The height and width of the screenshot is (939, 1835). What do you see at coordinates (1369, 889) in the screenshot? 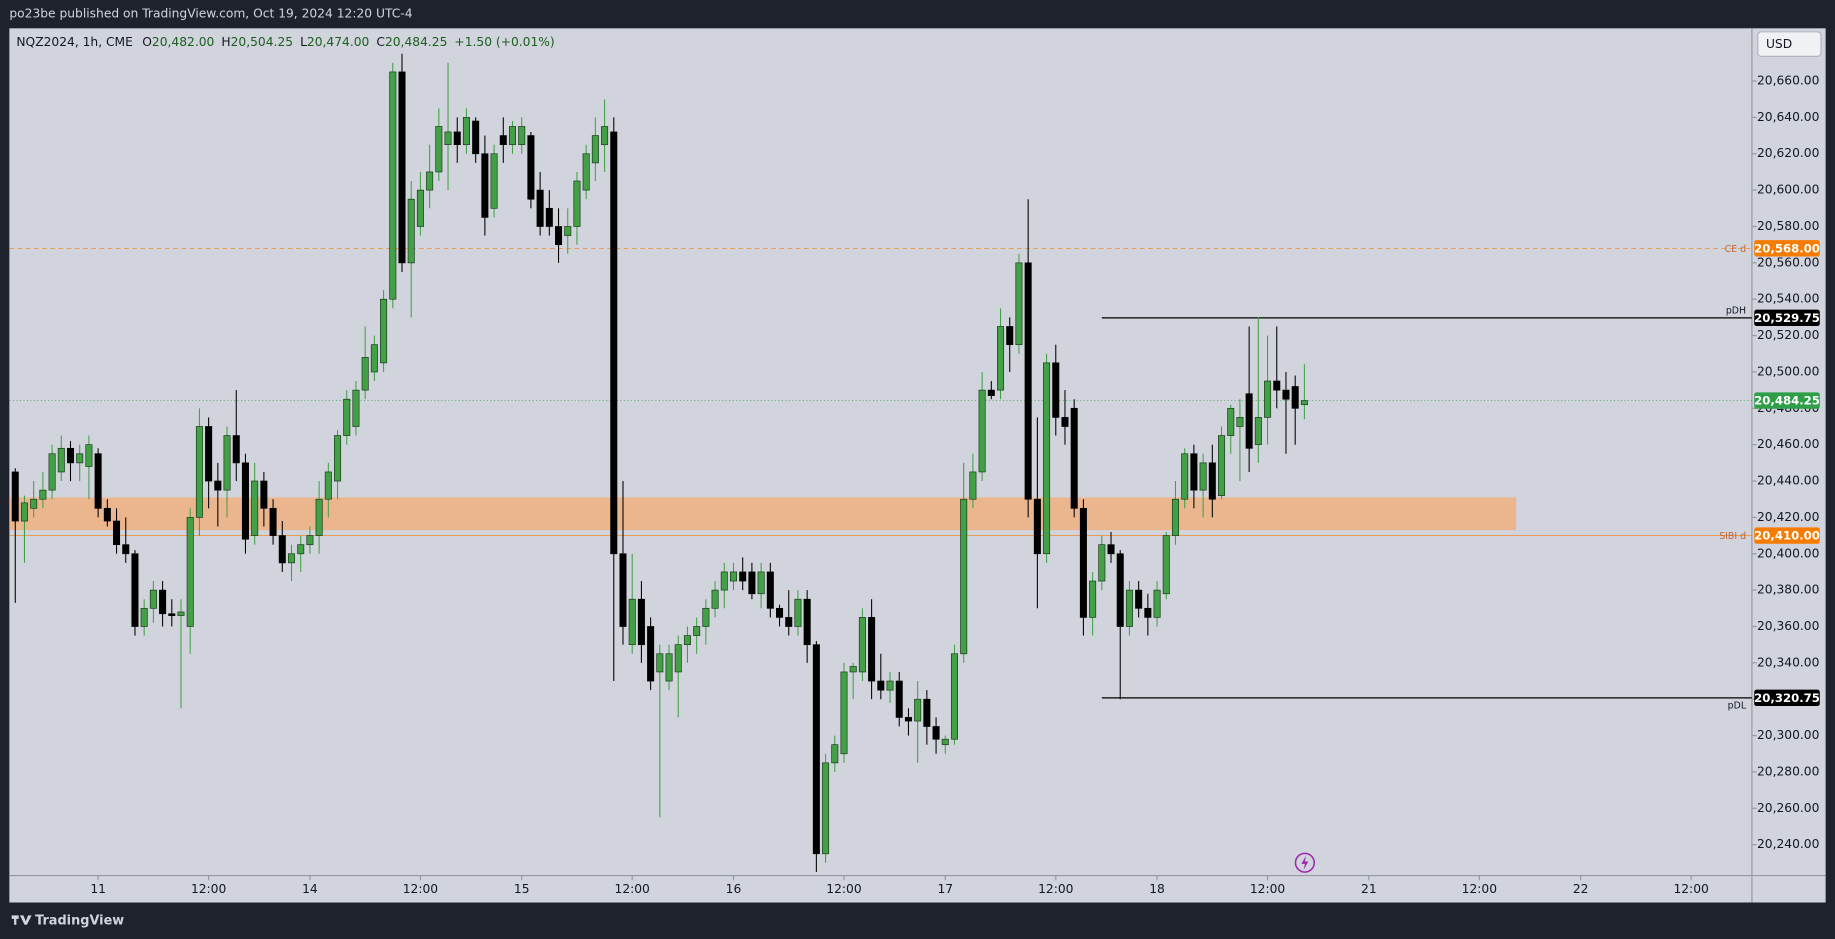
I see `x-tick-label: 21` at bounding box center [1369, 889].